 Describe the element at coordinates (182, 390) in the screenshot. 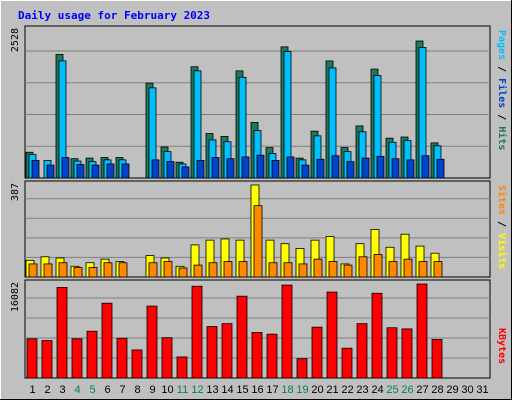

I see `x-tick-label: 11` at that location.